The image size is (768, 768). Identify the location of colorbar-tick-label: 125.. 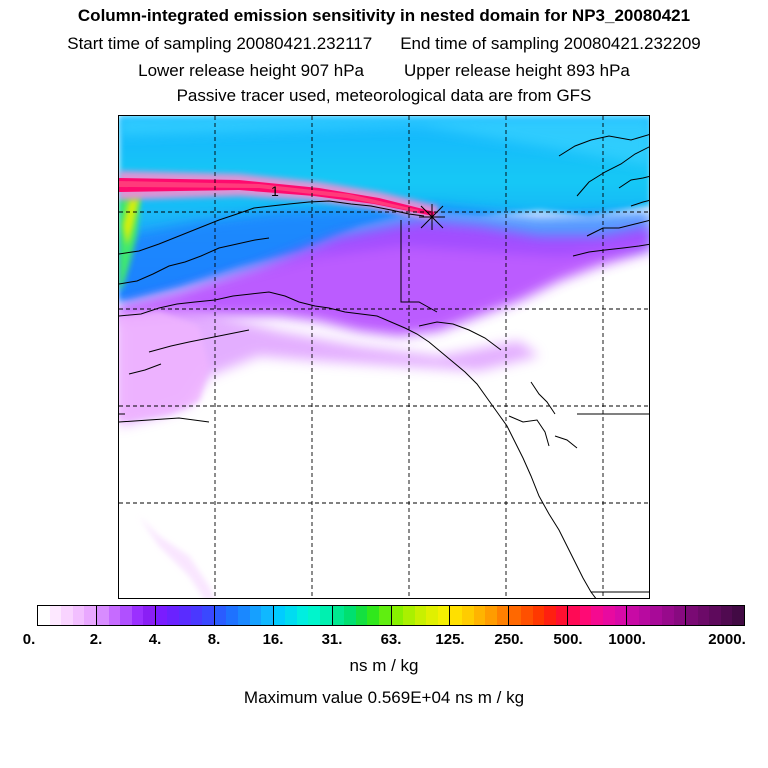
(450, 639).